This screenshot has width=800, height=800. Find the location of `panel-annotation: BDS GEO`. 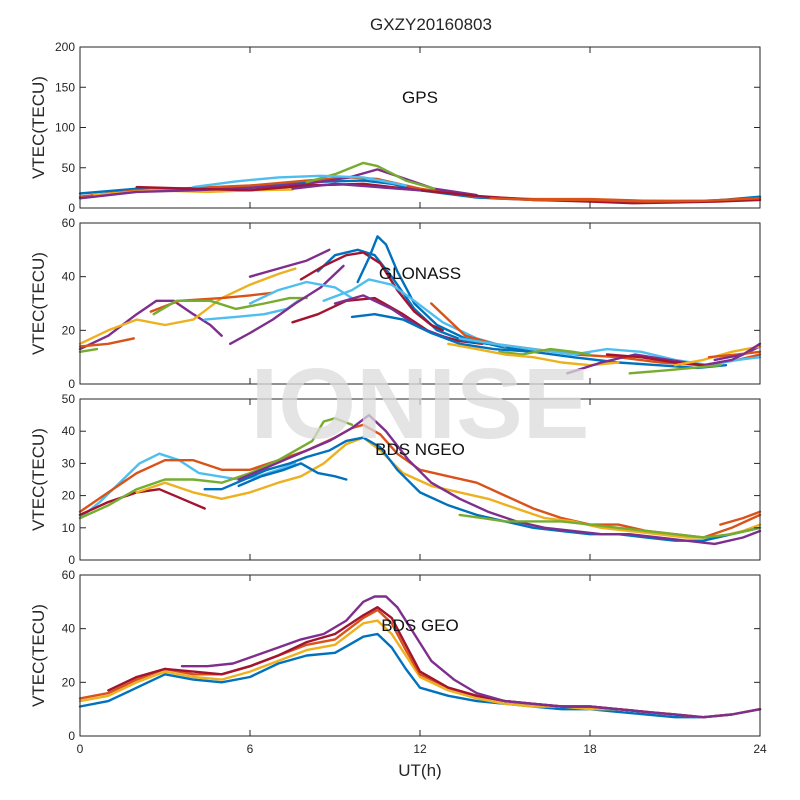

panel-annotation: BDS GEO is located at coordinates (419, 625).